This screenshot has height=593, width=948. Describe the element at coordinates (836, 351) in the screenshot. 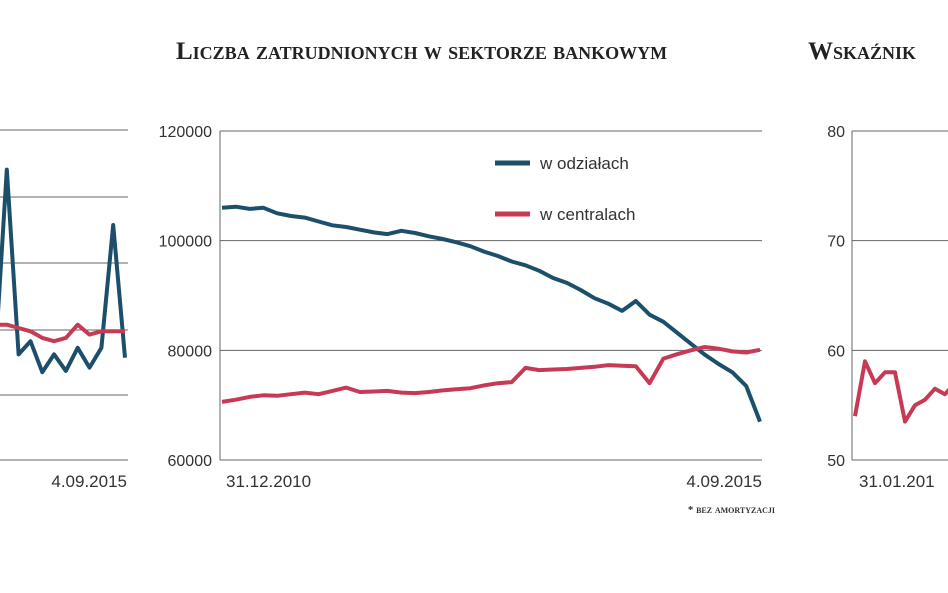

I see `y-tick-label: 60` at that location.